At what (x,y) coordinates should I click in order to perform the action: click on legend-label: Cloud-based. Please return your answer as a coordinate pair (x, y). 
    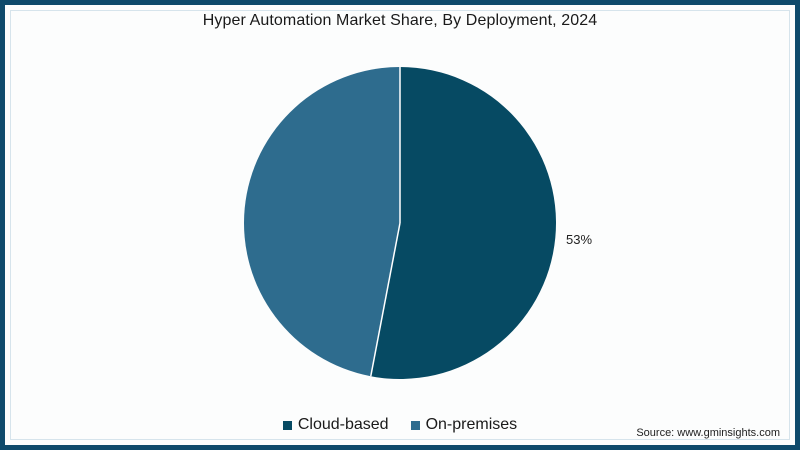
    Looking at the image, I should click on (343, 424).